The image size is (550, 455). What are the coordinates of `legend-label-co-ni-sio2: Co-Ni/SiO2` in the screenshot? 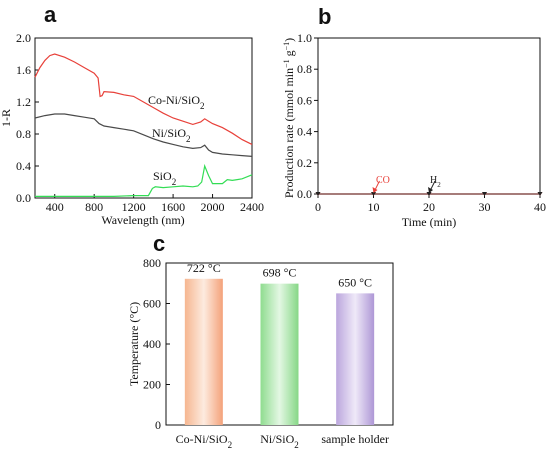 It's located at (176, 102).